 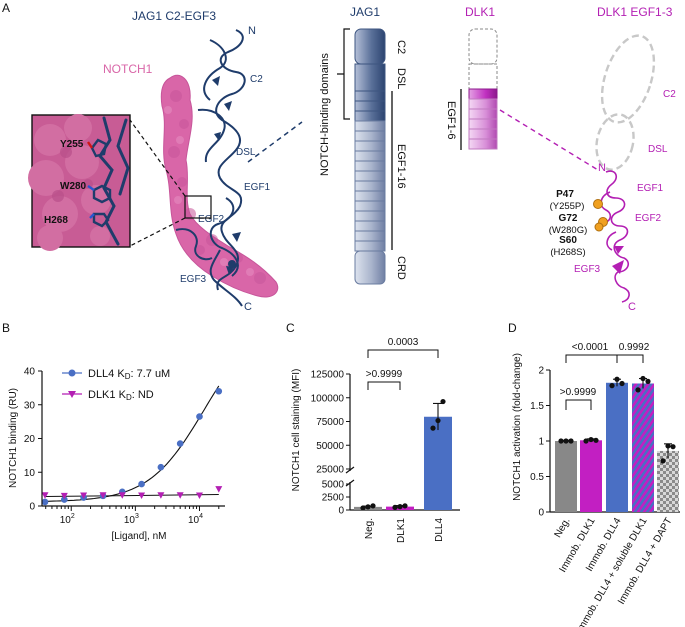 I want to click on panel-letter-a: A, so click(x=6, y=8).